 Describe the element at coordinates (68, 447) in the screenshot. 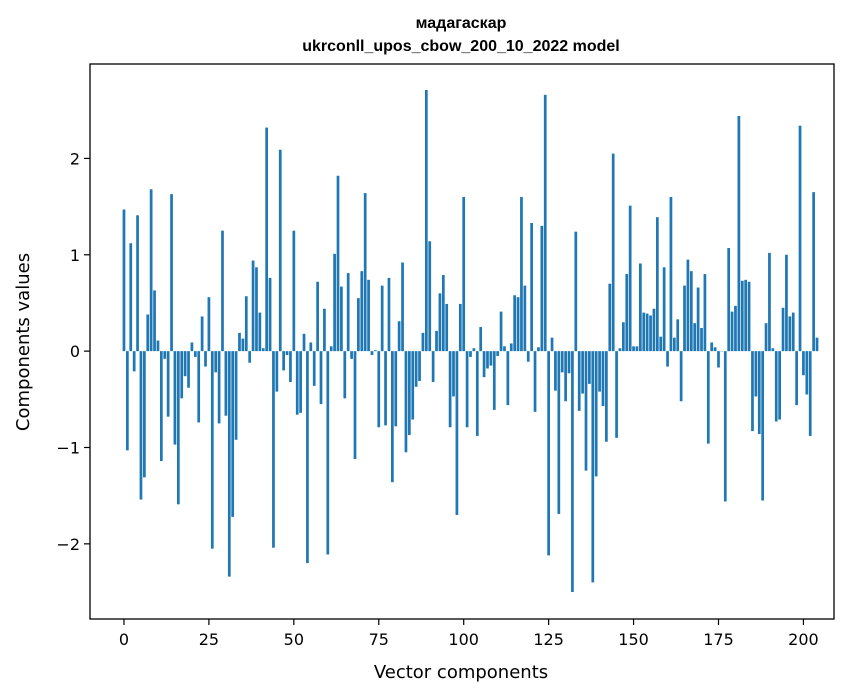

I see `y-tick-label: −1` at that location.